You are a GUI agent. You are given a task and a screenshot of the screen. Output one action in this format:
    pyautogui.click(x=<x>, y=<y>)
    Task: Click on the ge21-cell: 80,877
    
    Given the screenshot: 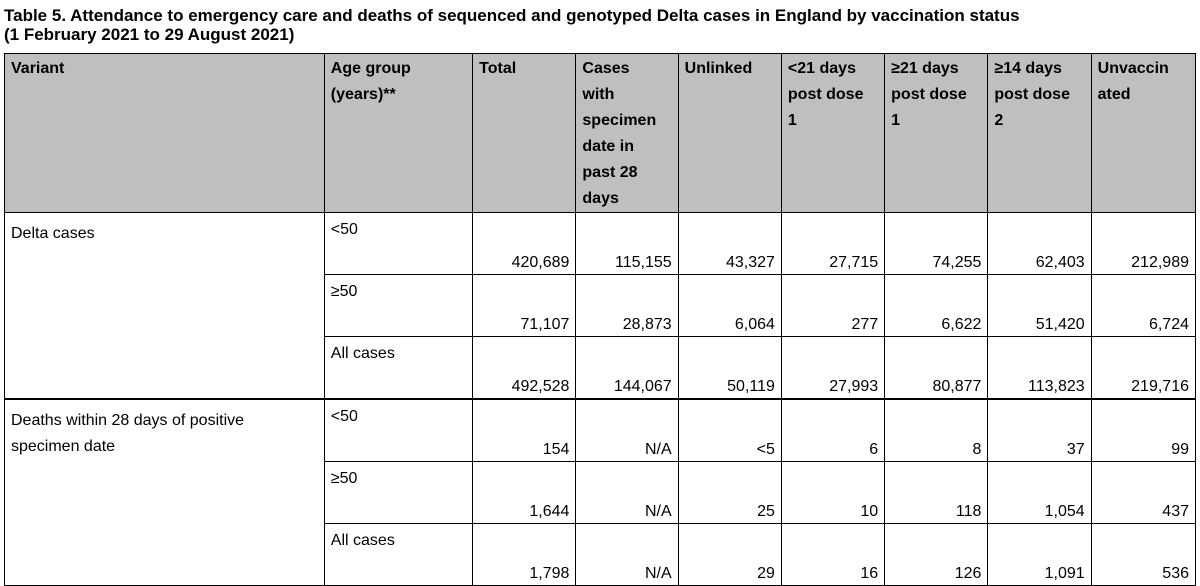 What is the action you would take?
    pyautogui.click(x=936, y=368)
    